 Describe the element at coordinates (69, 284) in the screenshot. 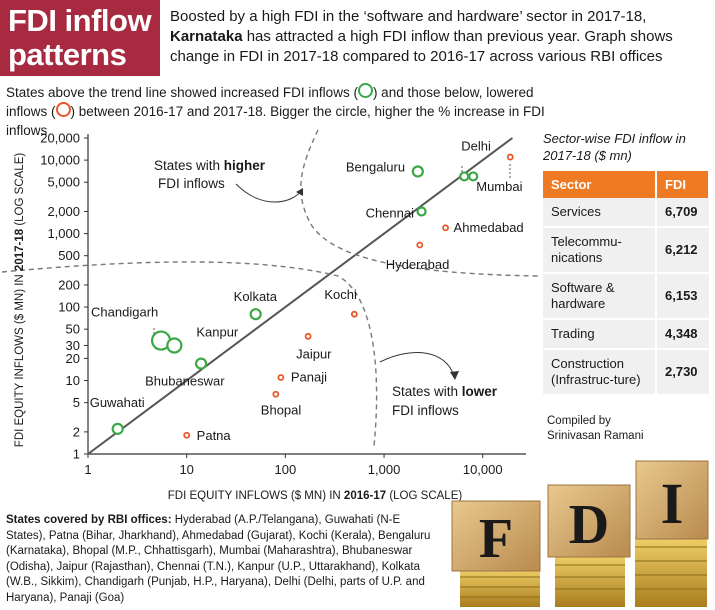

I see `y-tick-label: 200` at that location.